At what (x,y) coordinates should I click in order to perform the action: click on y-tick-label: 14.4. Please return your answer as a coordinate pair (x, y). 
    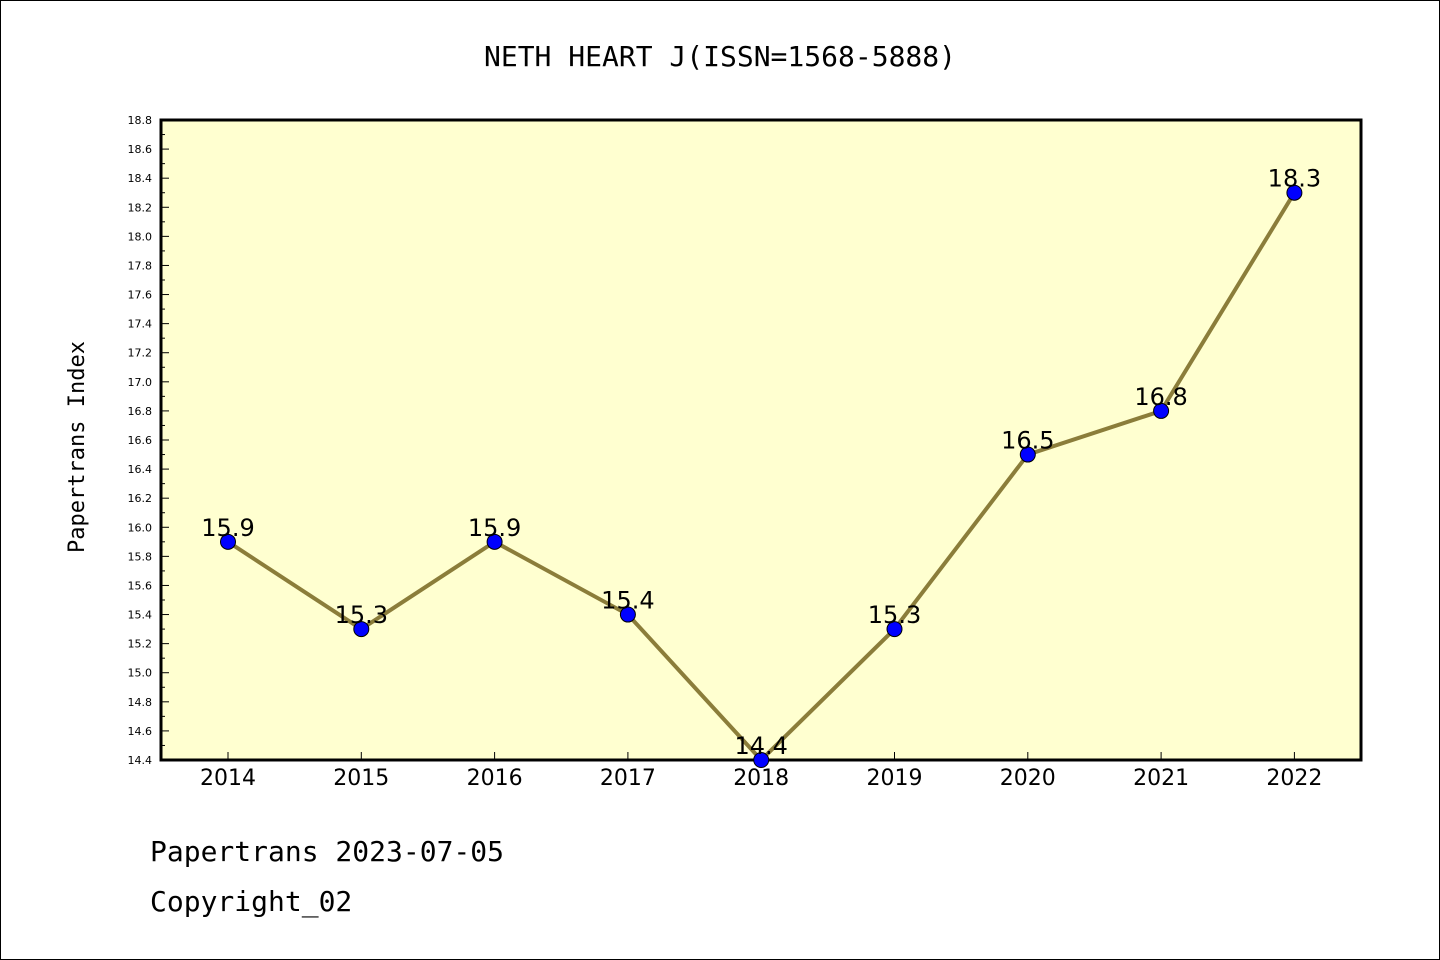
    Looking at the image, I should click on (140, 760).